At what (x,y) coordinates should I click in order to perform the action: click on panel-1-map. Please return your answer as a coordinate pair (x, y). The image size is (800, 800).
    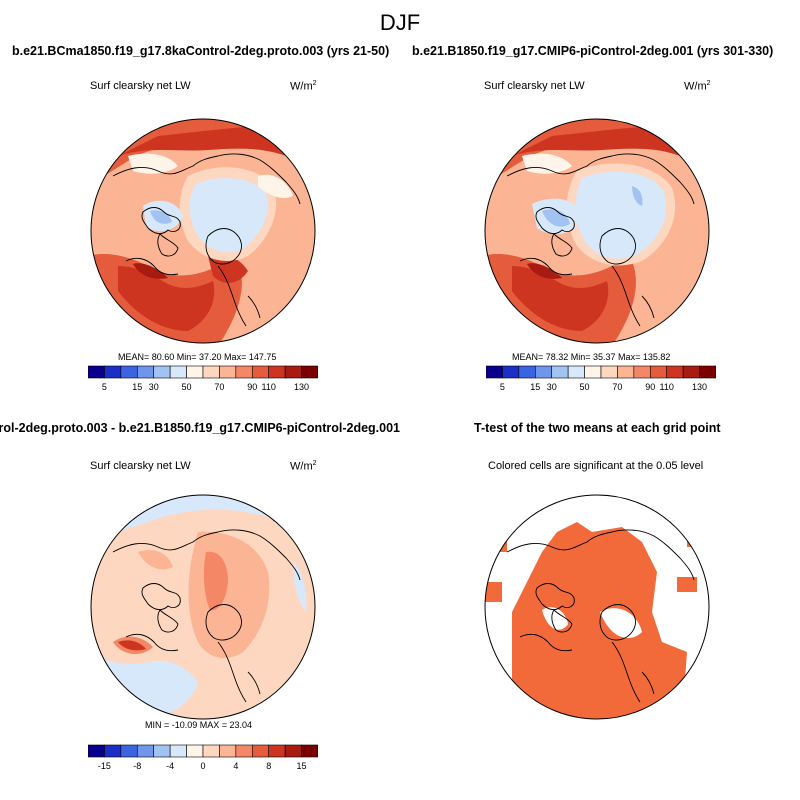
    Looking at the image, I should click on (203, 231).